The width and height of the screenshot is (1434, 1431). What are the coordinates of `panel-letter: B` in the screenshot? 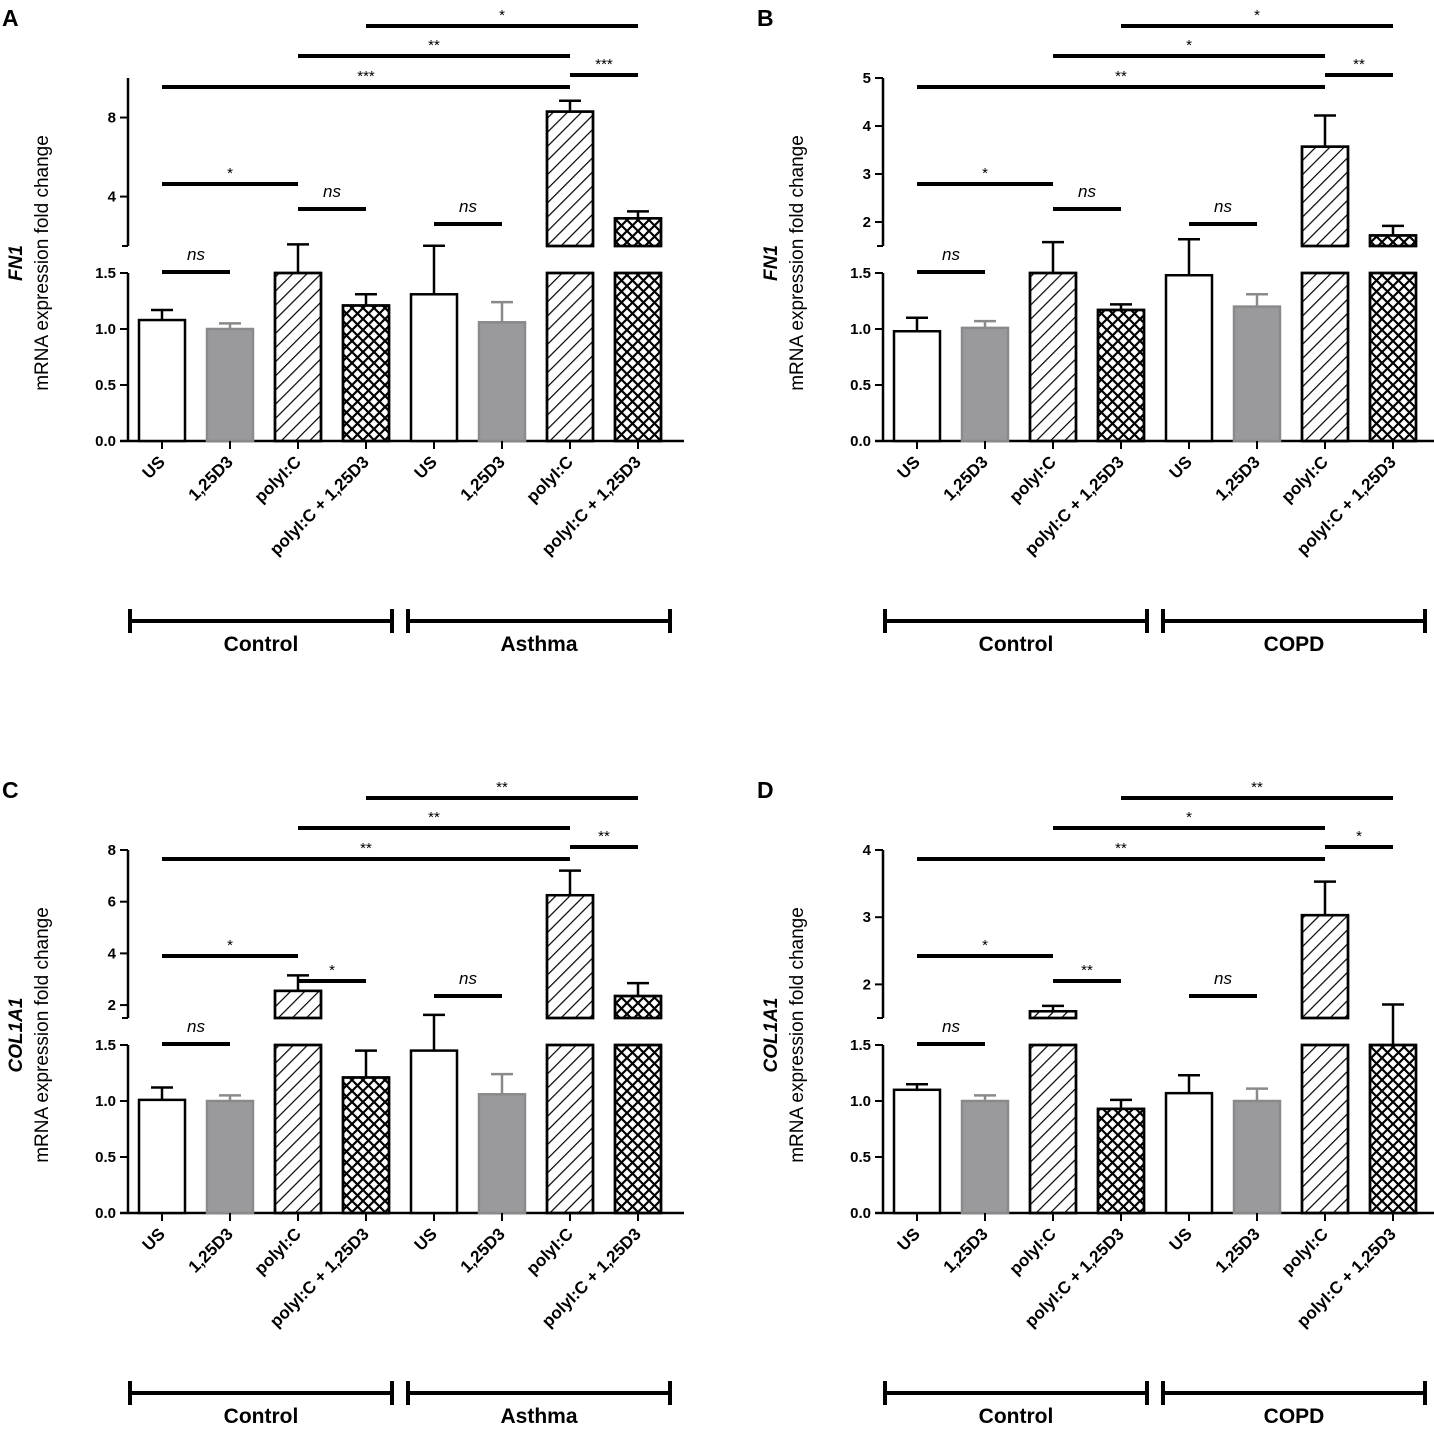 It's located at (765, 18).